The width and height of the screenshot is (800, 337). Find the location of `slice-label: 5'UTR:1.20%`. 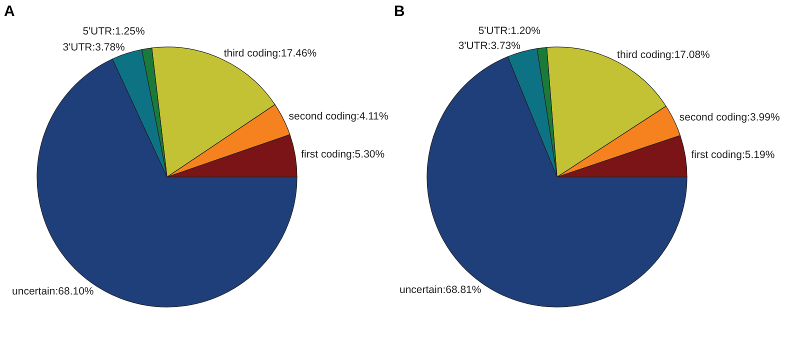

slice-label: 5'UTR:1.20% is located at coordinates (509, 30).